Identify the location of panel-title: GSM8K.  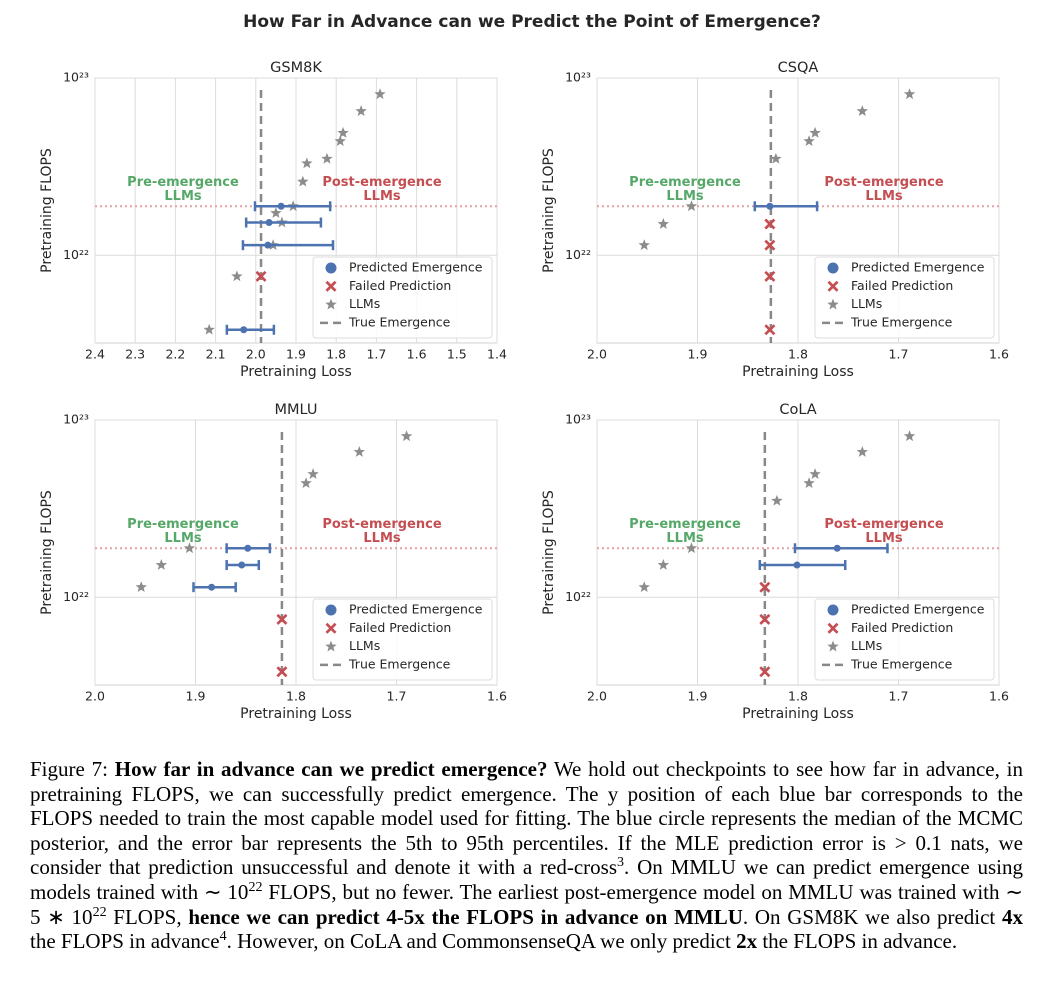
(296, 68).